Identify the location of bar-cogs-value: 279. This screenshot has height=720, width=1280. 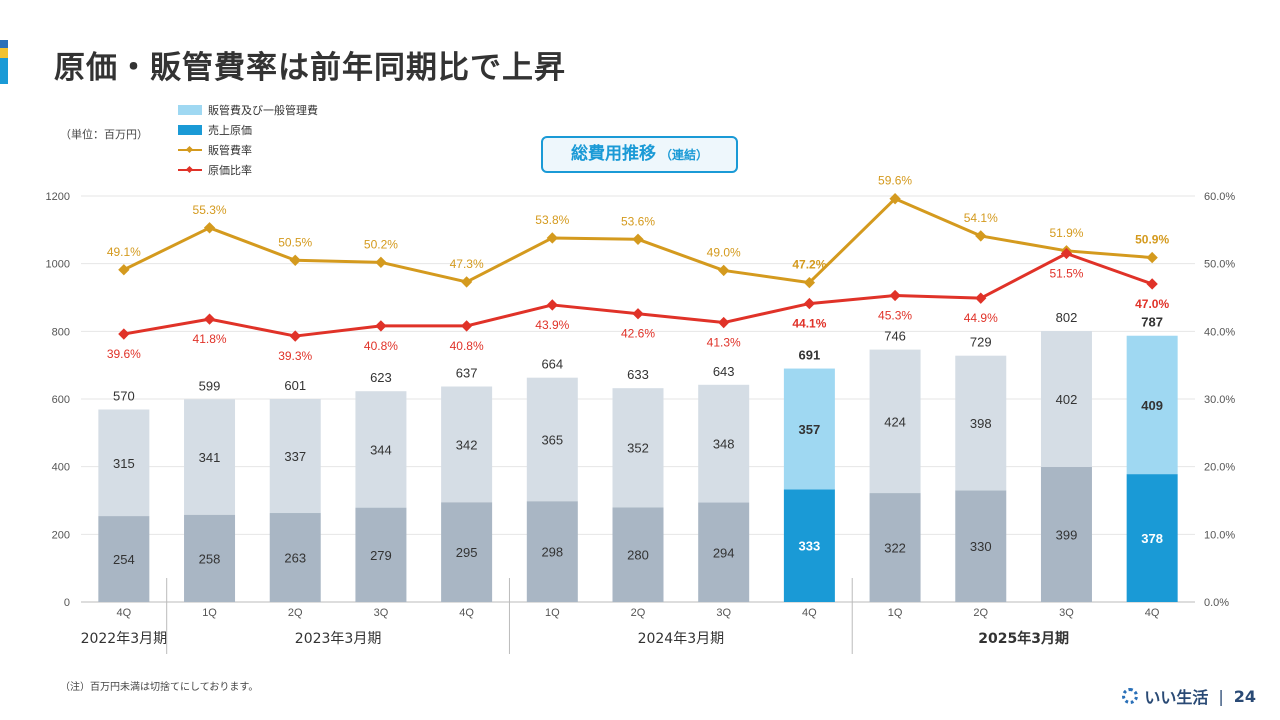
(381, 555).